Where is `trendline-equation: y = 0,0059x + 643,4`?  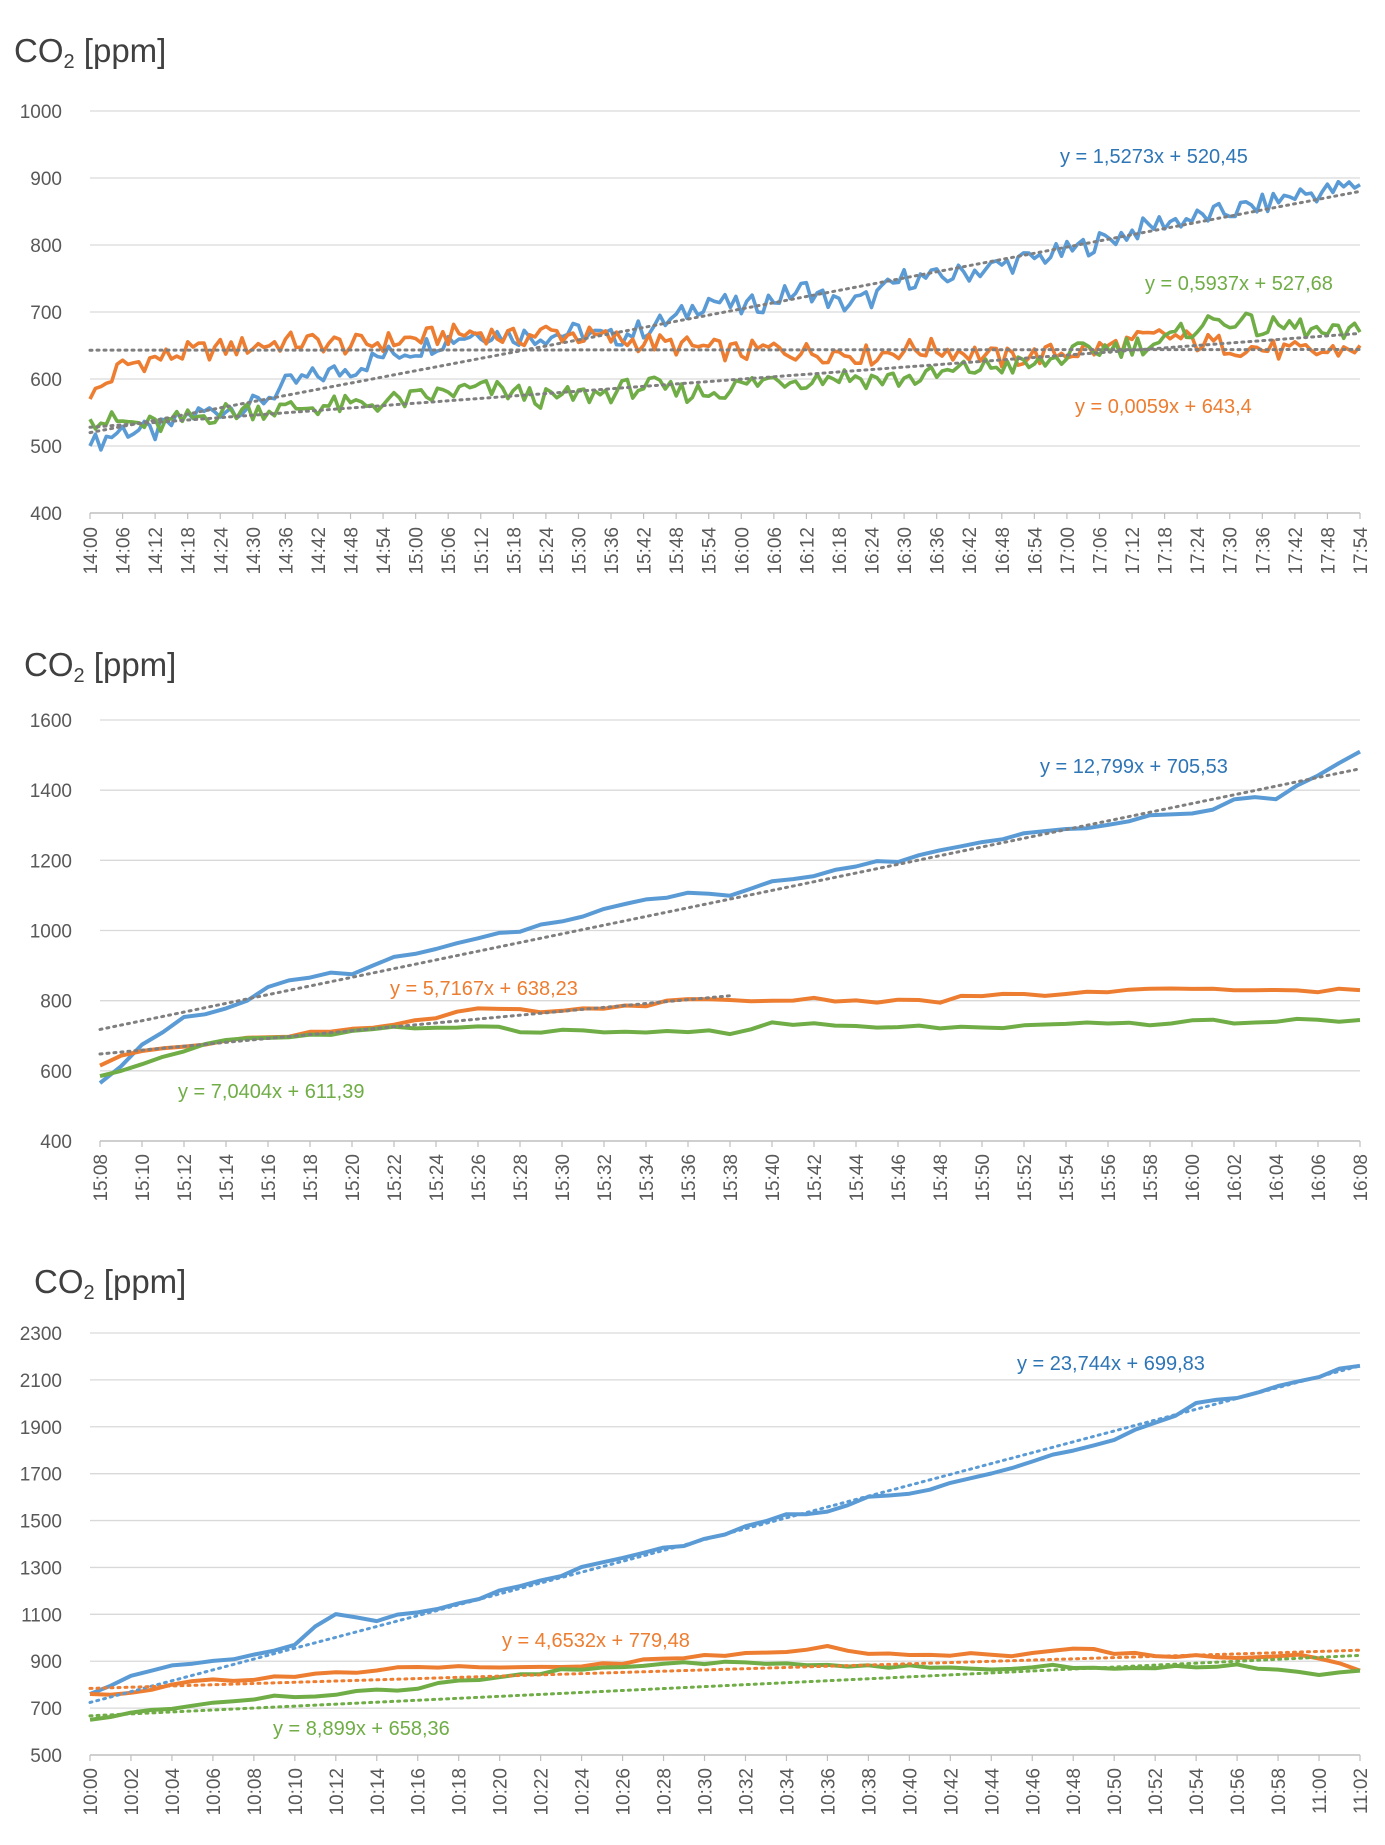
trendline-equation: y = 0,0059x + 643,4 is located at coordinates (1163, 407).